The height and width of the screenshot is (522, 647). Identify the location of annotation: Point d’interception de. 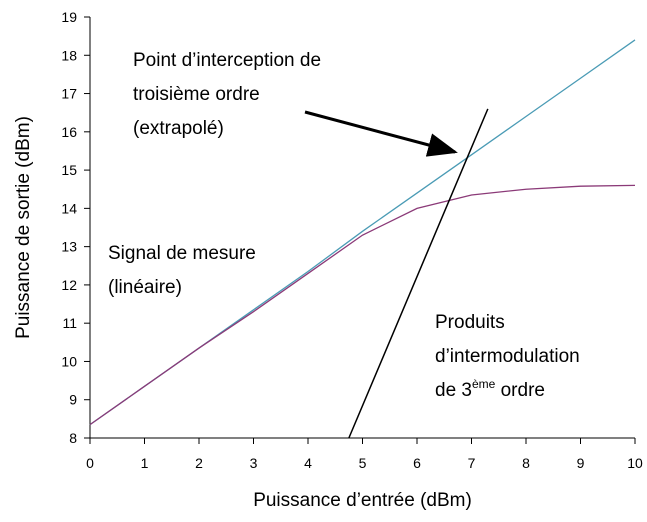
(227, 60).